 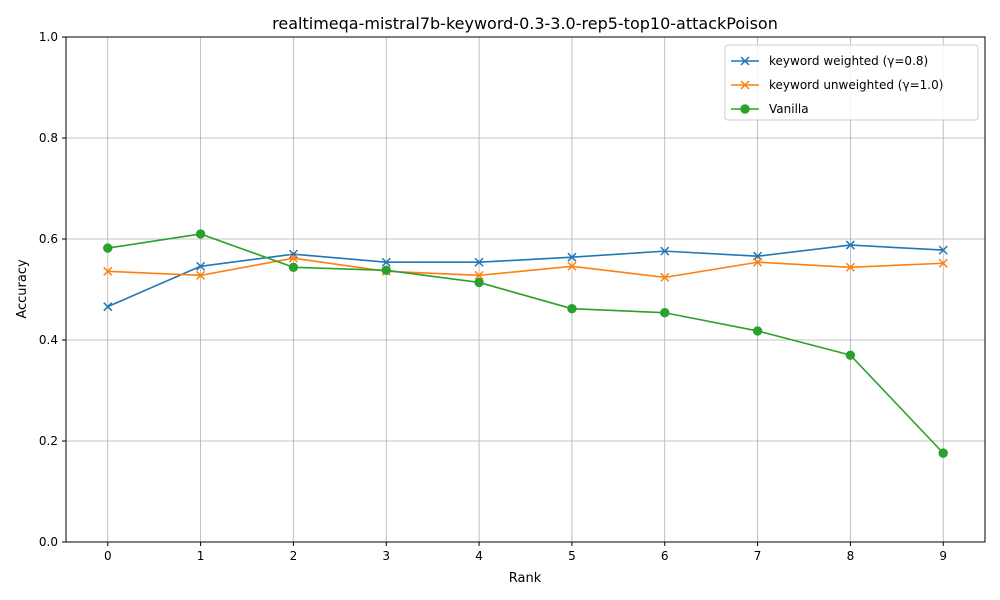 What do you see at coordinates (665, 556) in the screenshot?
I see `x-tick-label: 6` at bounding box center [665, 556].